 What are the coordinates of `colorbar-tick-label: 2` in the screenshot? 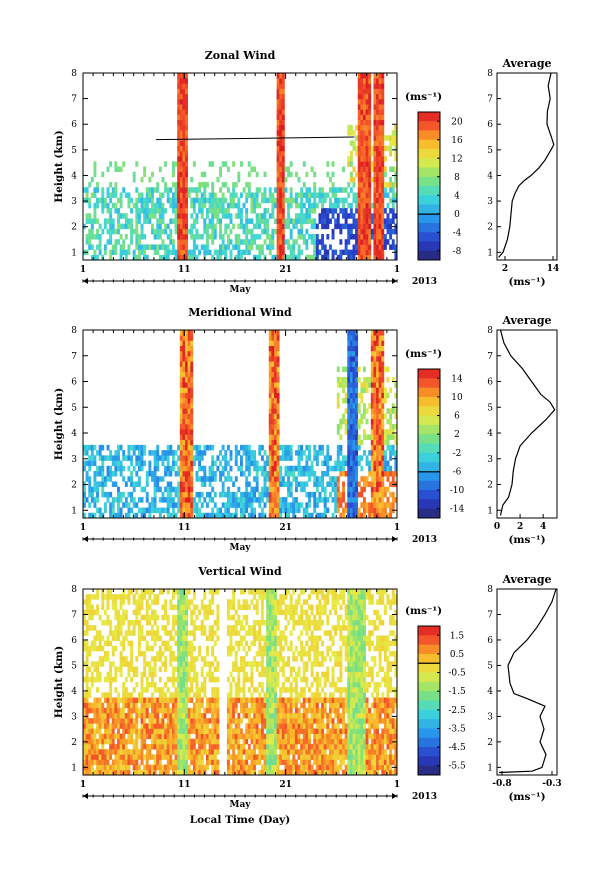 It's located at (457, 435).